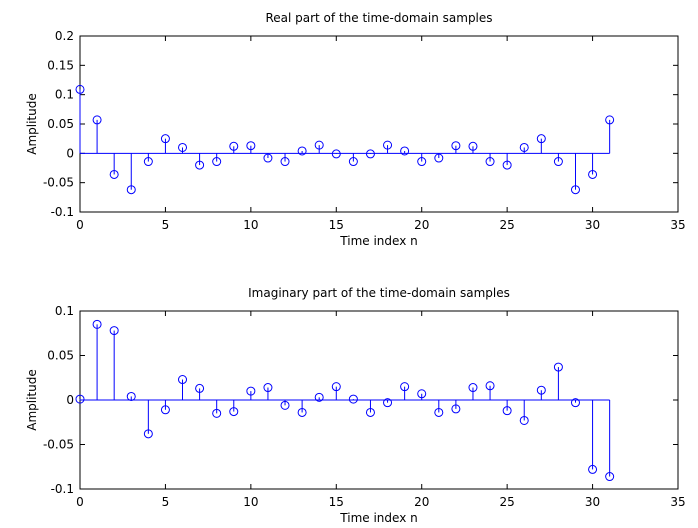 The height and width of the screenshot is (528, 698). I want to click on real-y-axis-label: Amplitude, so click(32, 124).